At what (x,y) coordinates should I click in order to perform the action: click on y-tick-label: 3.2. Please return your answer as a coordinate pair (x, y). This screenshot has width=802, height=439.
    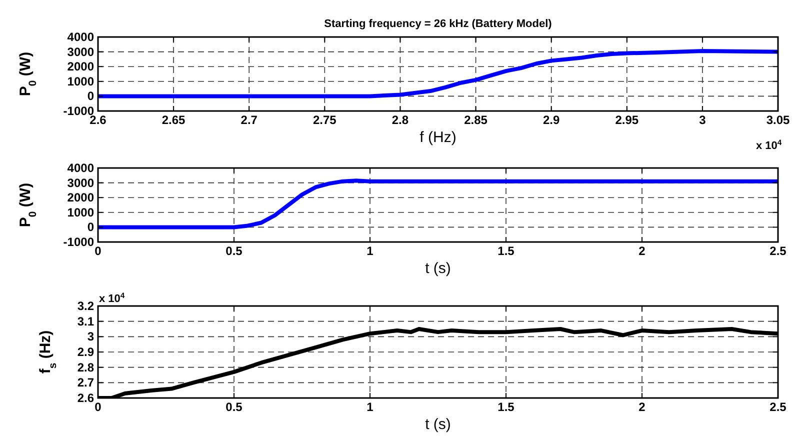
    Looking at the image, I should click on (85, 306).